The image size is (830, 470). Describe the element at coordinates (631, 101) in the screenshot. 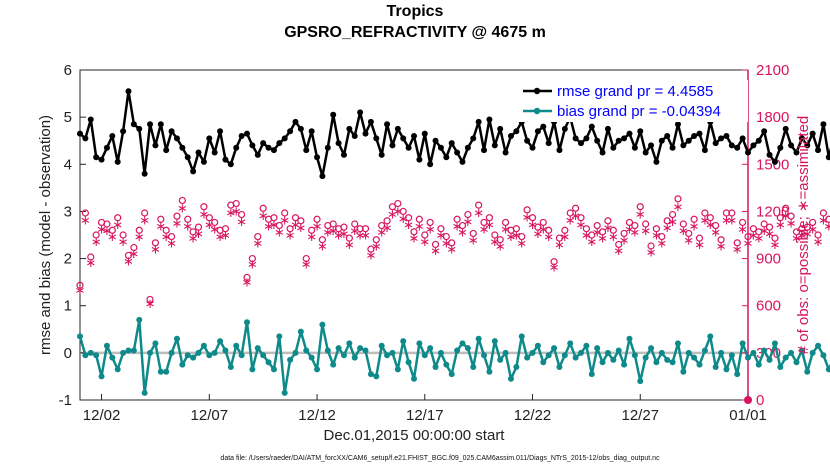

I see `legend-box` at that location.